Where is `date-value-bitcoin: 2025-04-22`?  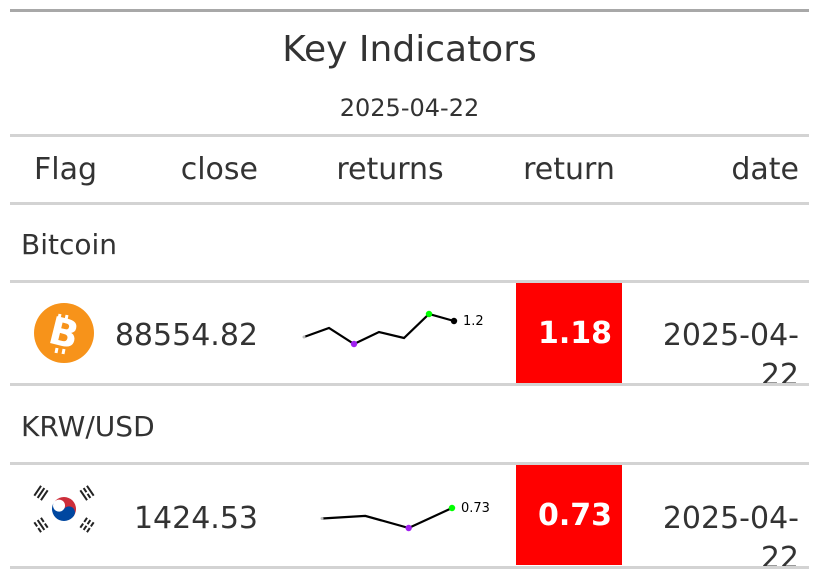 date-value-bitcoin: 2025-04-22 is located at coordinates (730, 355).